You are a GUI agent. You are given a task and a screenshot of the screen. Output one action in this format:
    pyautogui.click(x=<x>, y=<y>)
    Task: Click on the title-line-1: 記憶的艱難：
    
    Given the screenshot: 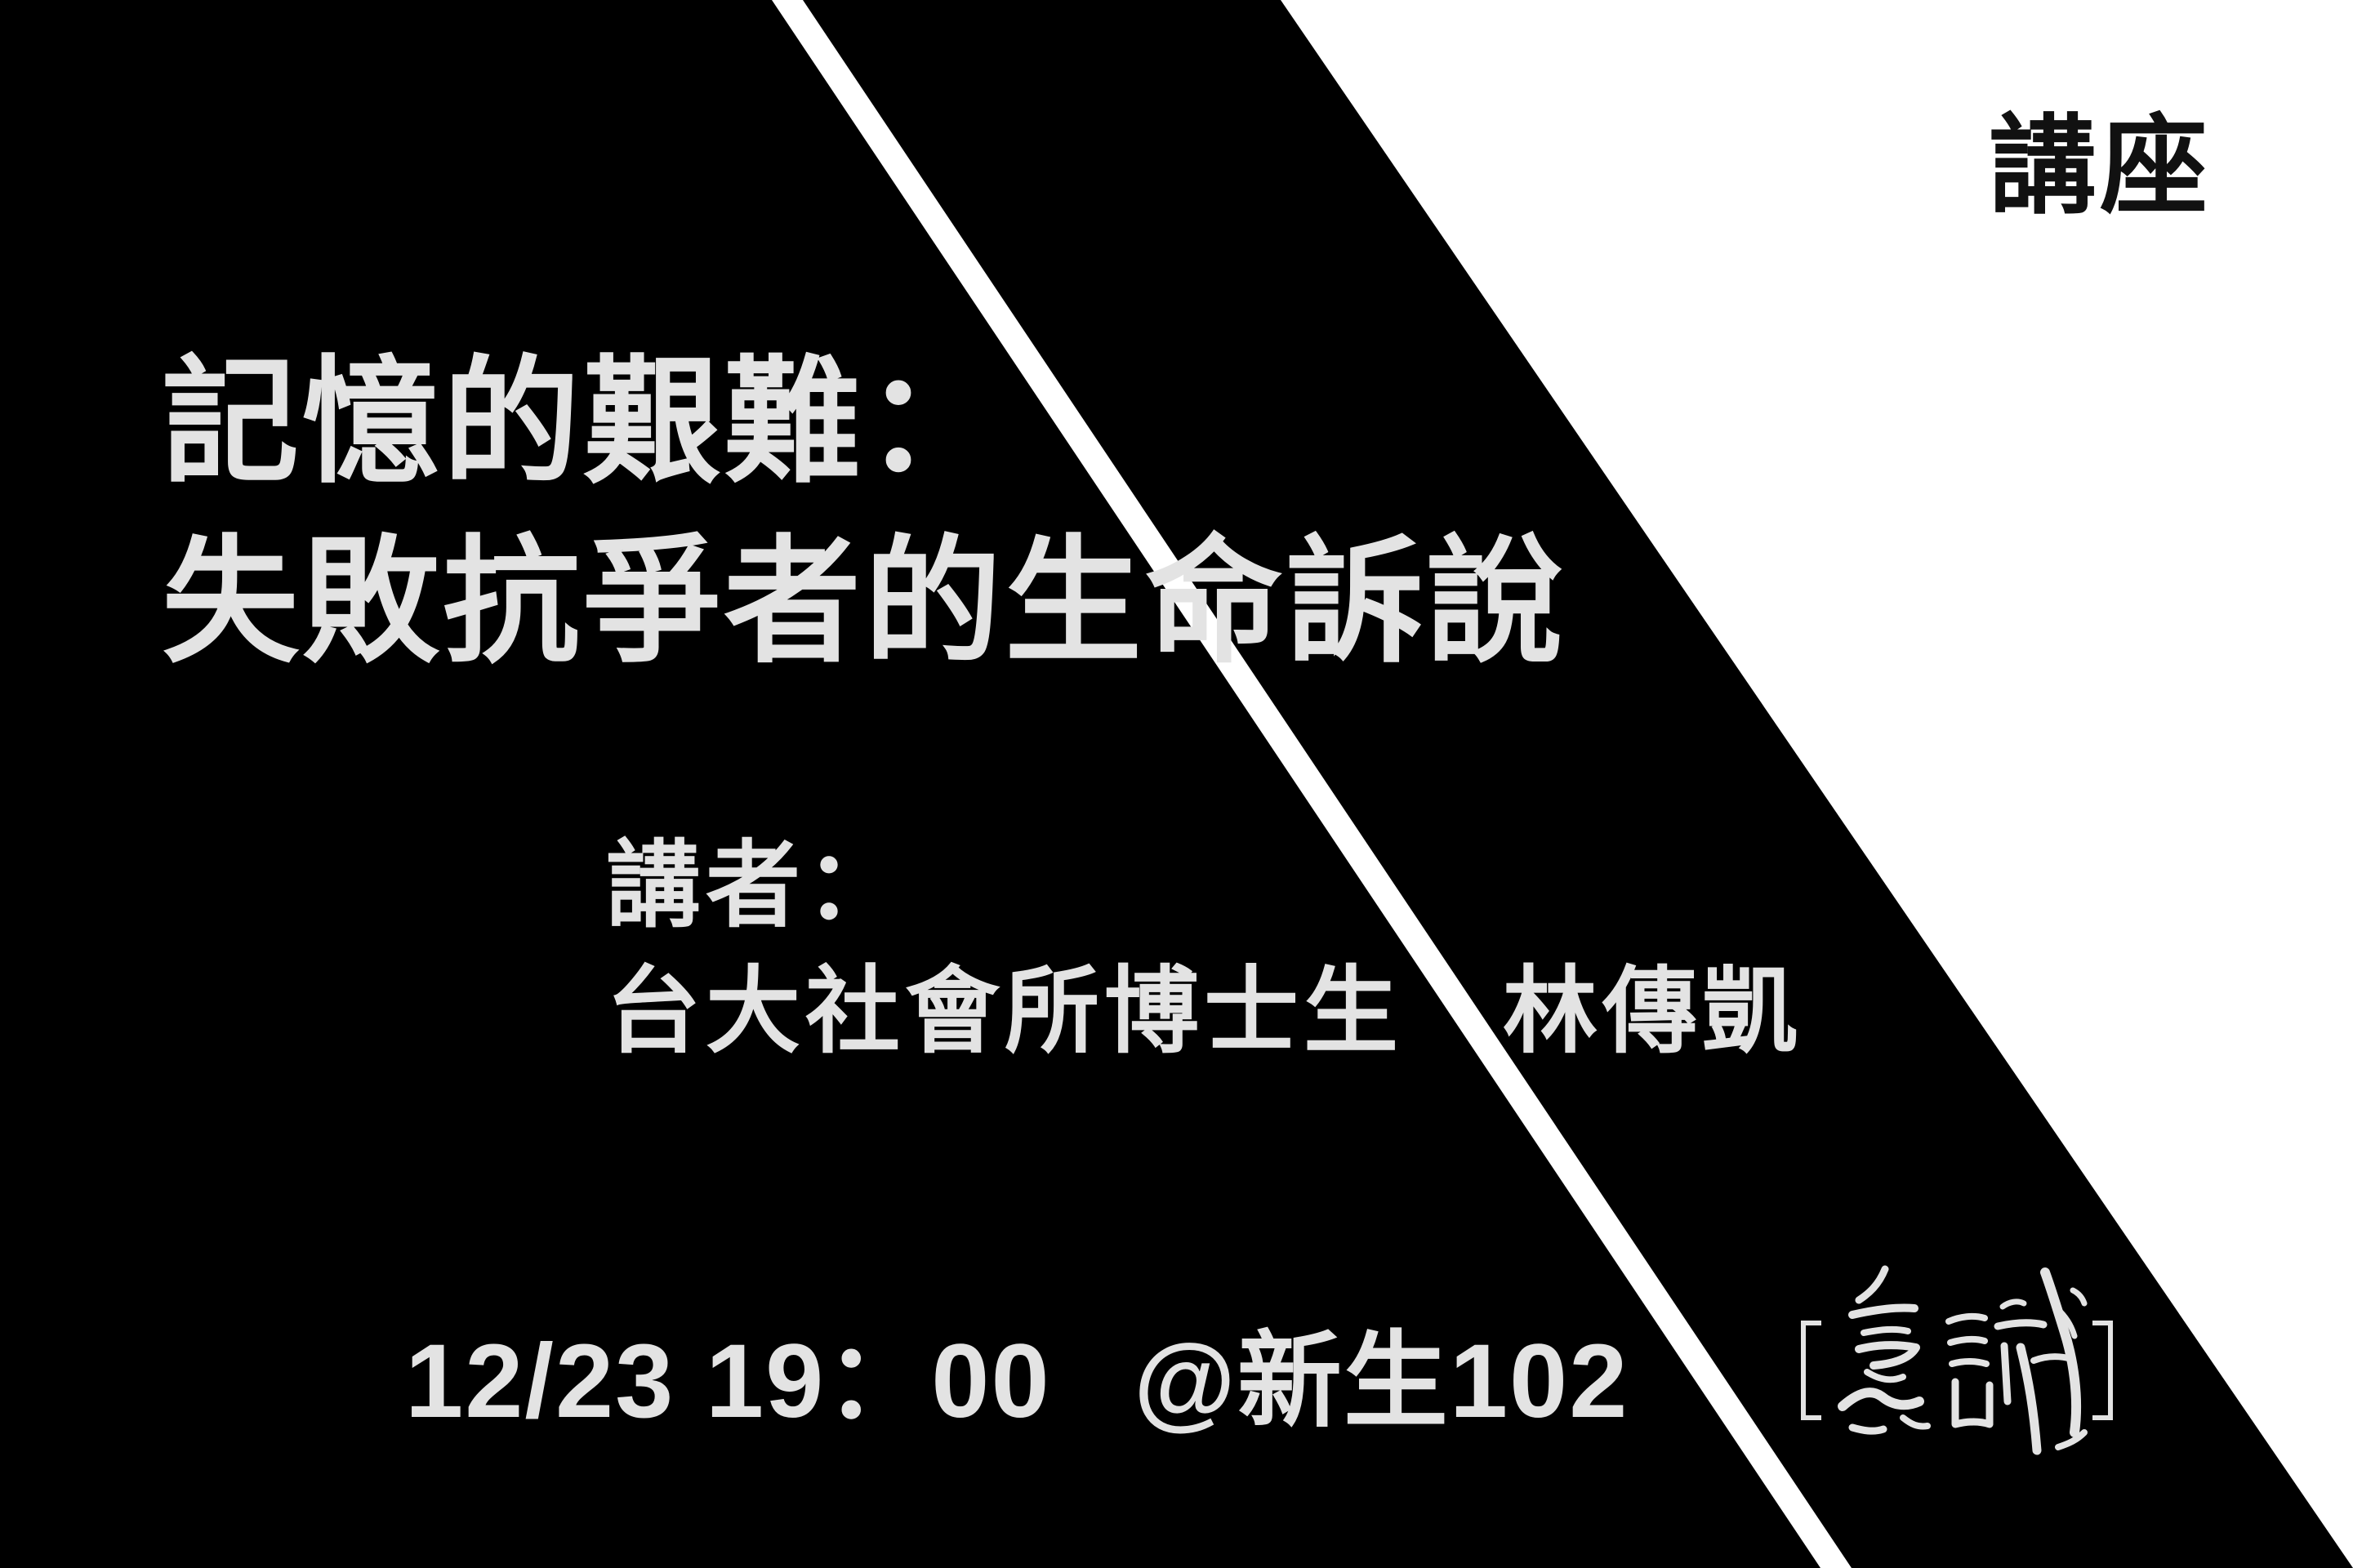 What is the action you would take?
    pyautogui.click(x=584, y=421)
    